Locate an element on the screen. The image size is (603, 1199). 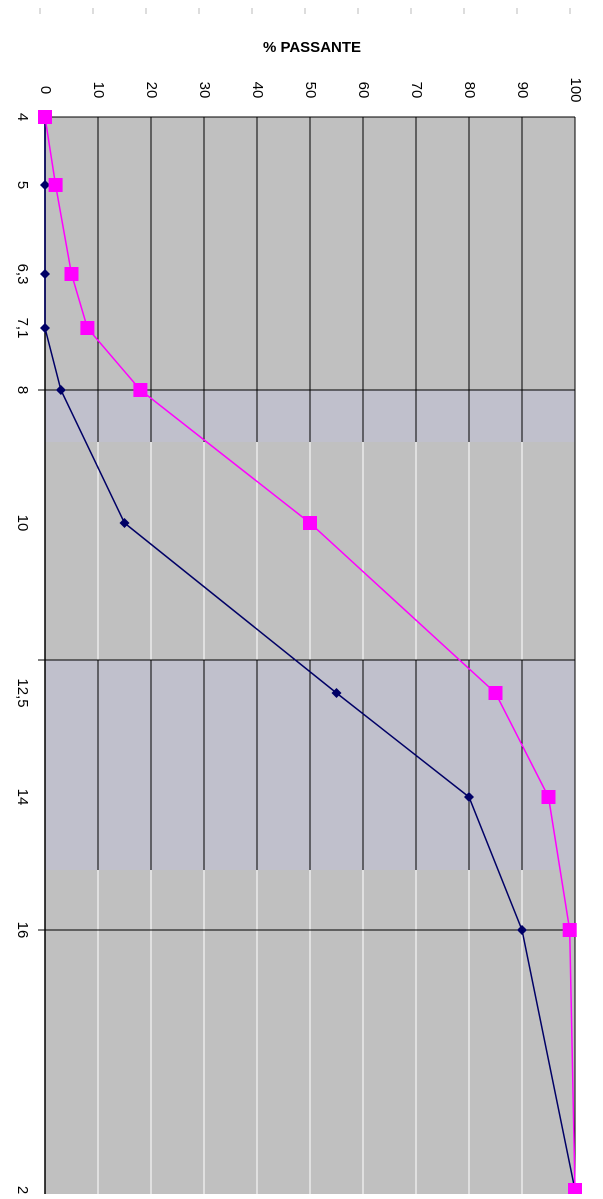
sieve-tick-label: 16 is located at coordinates (22, 930).